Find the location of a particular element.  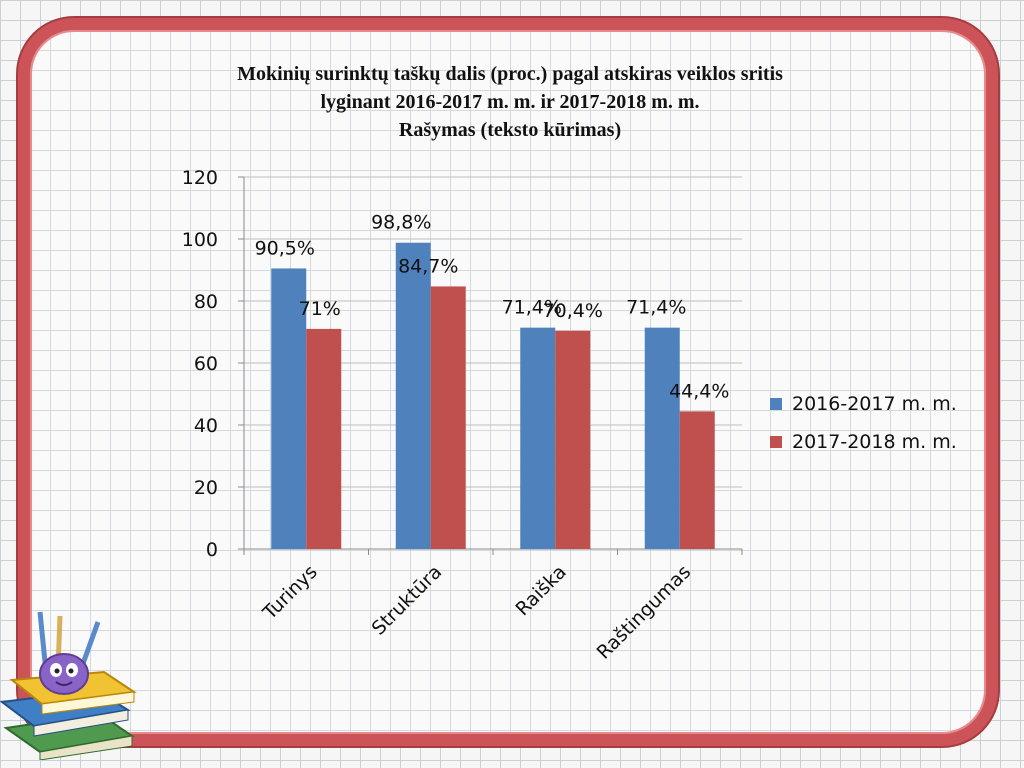

legend-item-series-1: 2016-2017 m. m. is located at coordinates (863, 404).